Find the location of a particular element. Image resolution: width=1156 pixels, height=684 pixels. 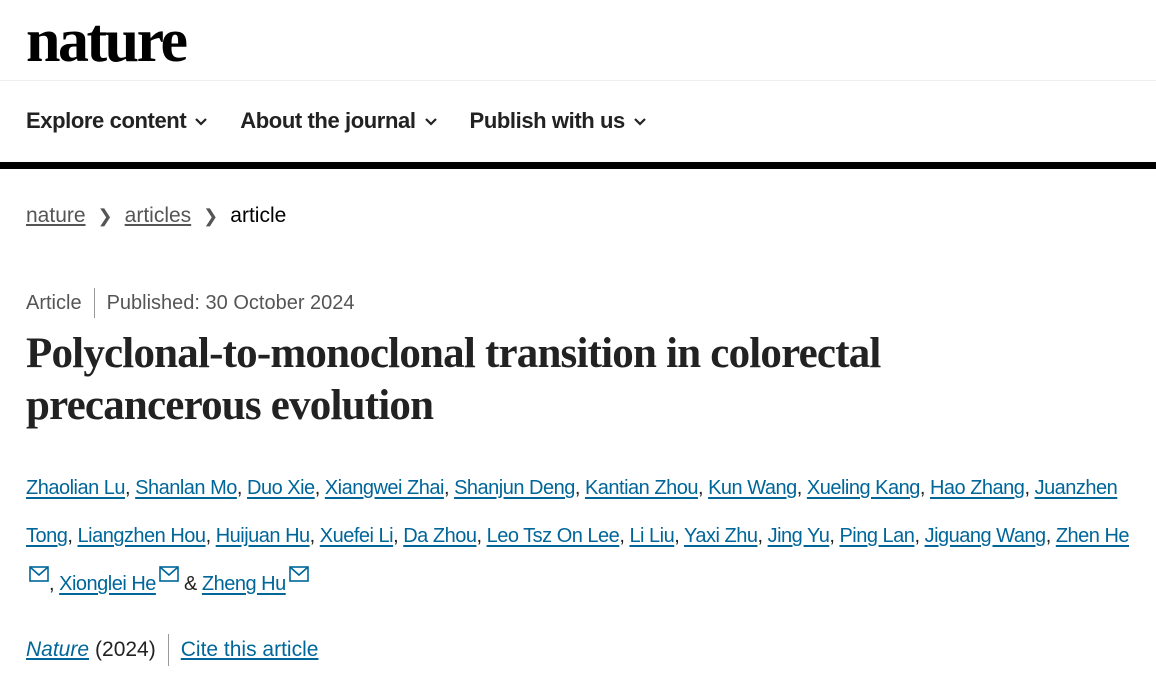

article-type: Article is located at coordinates (54, 302).